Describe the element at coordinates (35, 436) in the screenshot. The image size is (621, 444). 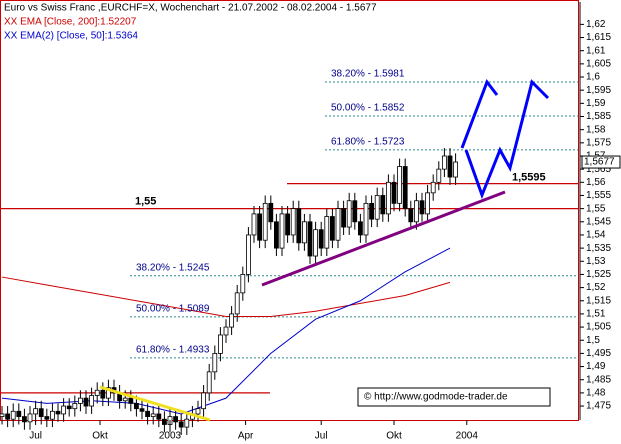
I see `x-tick-label: Jul` at that location.